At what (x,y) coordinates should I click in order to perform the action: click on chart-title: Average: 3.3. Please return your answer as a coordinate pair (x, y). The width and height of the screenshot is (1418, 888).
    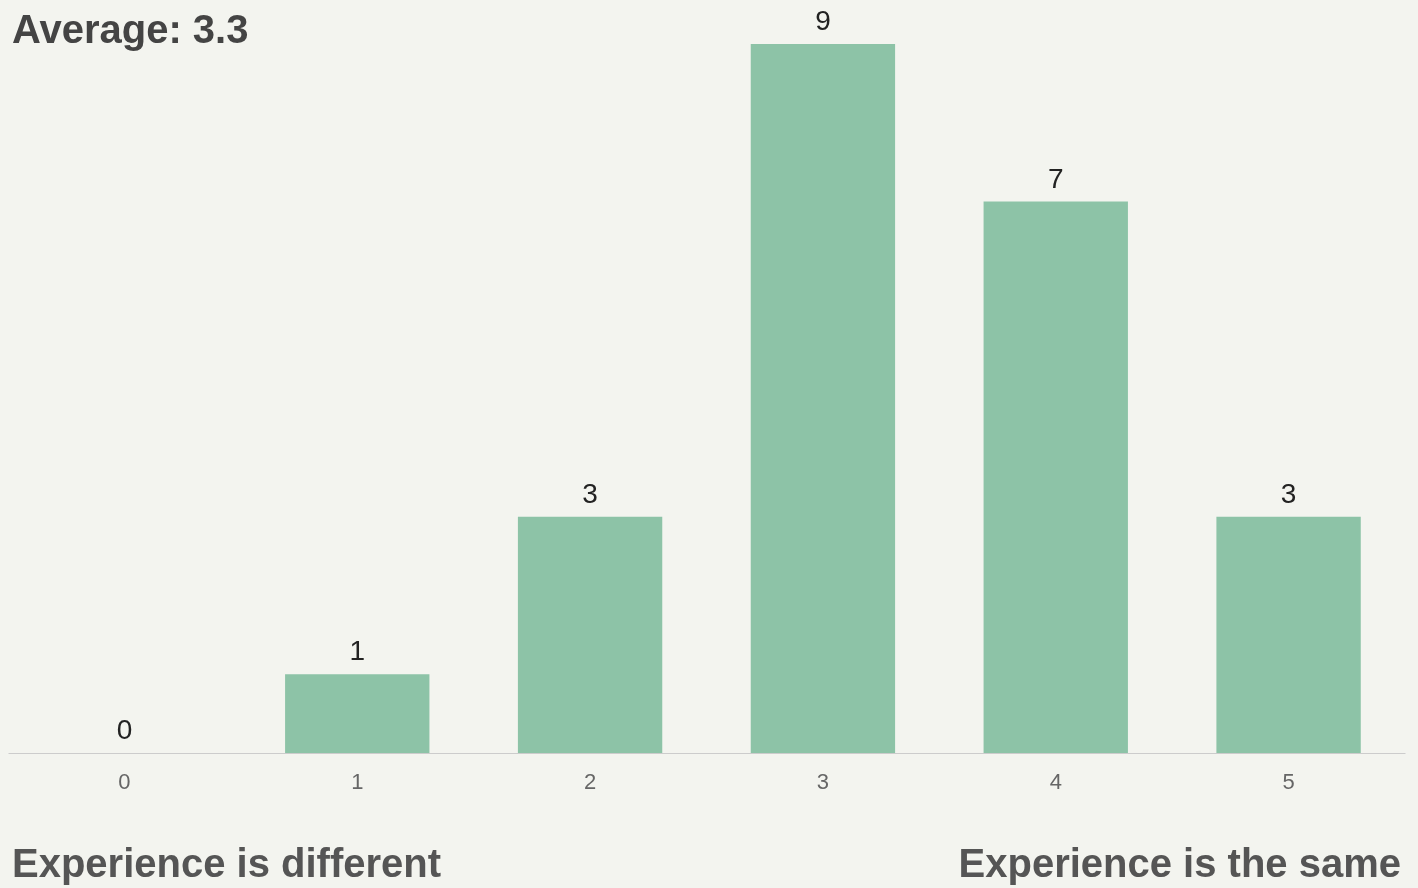
    Looking at the image, I should click on (130, 29).